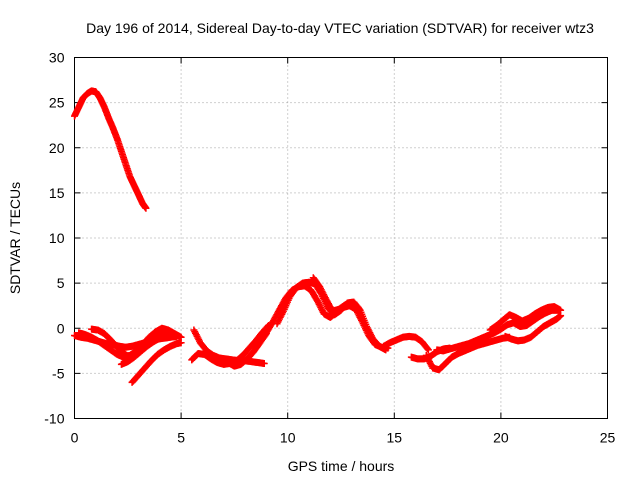 Image resolution: width=640 pixels, height=480 pixels. What do you see at coordinates (288, 438) in the screenshot?
I see `x-tick-label: 10` at bounding box center [288, 438].